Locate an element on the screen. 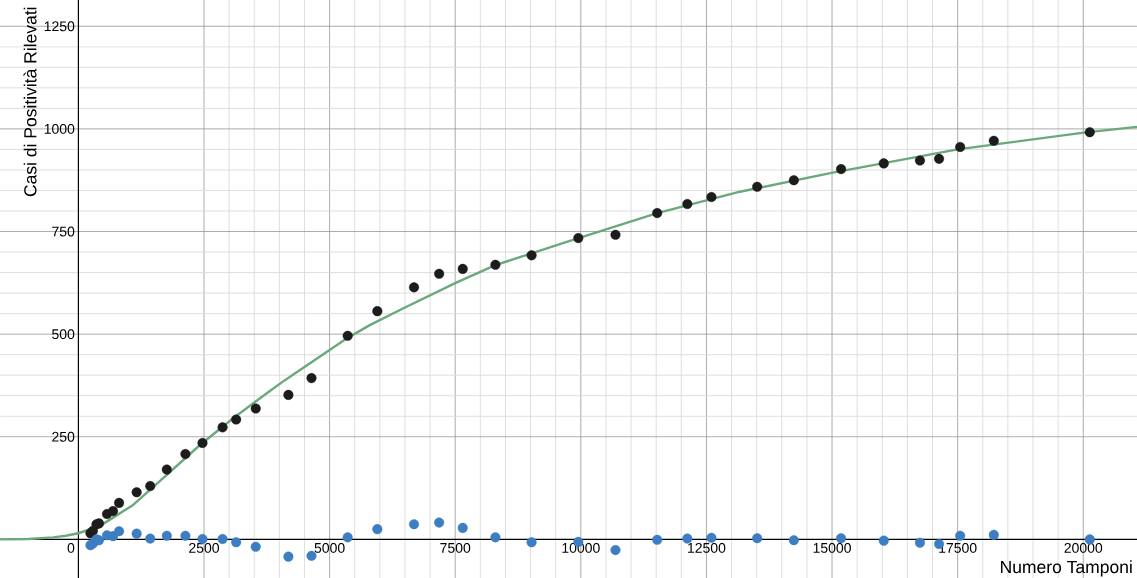  y-tick-label: 750 is located at coordinates (63, 231).